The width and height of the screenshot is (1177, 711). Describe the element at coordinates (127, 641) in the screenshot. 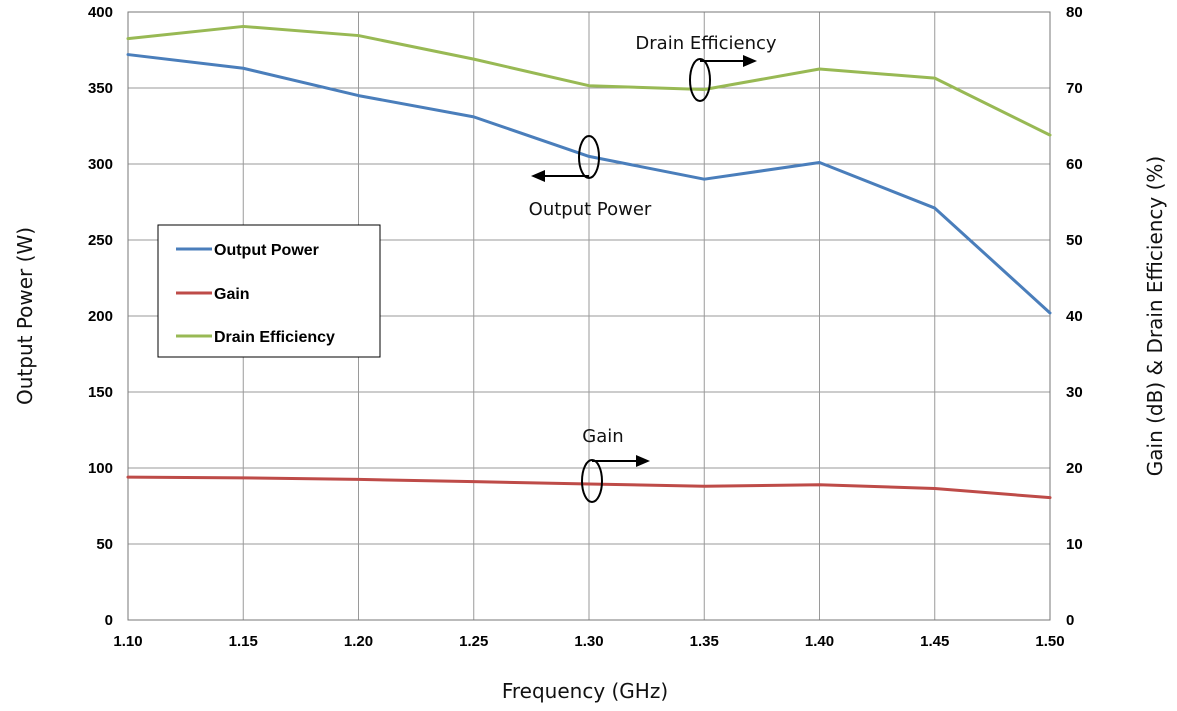

I see `x-tick-label: 1.10` at that location.